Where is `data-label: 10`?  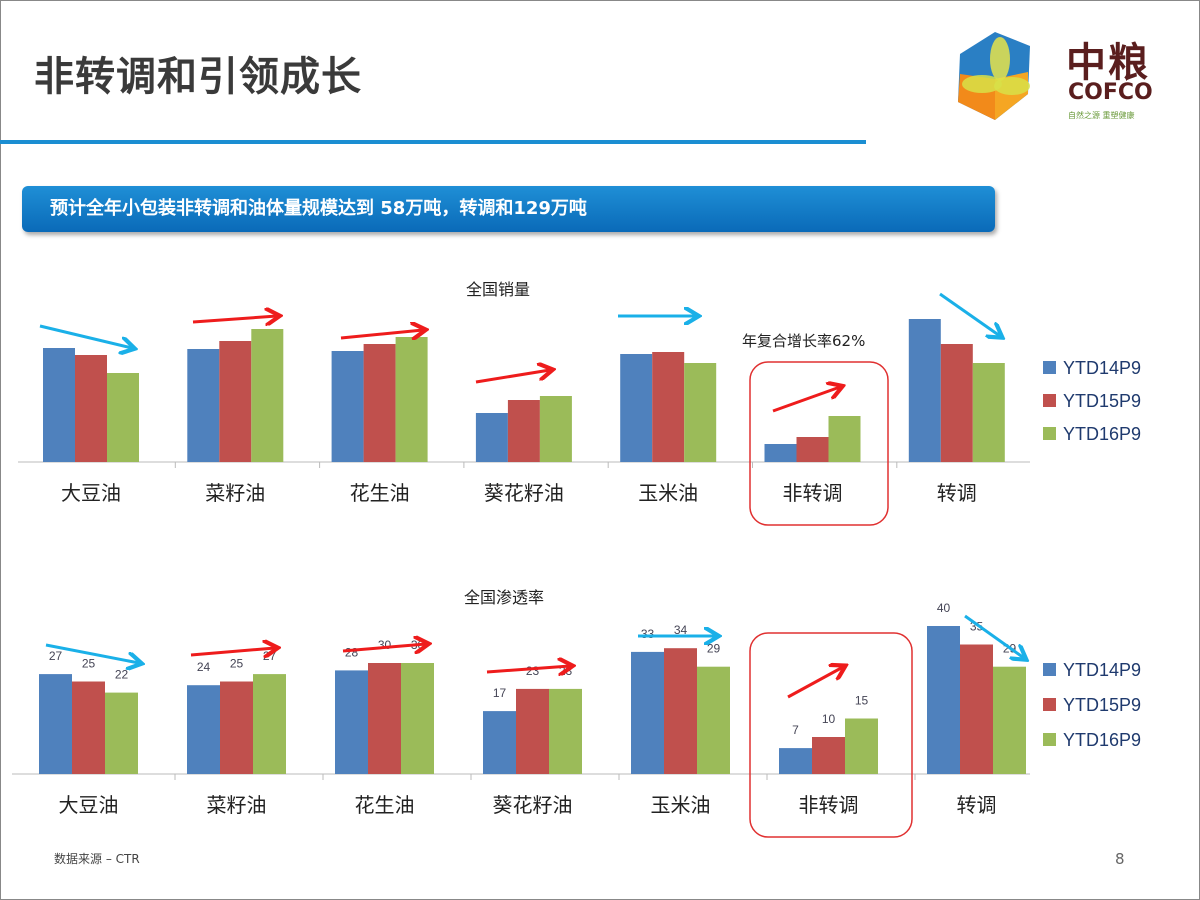 data-label: 10 is located at coordinates (829, 719).